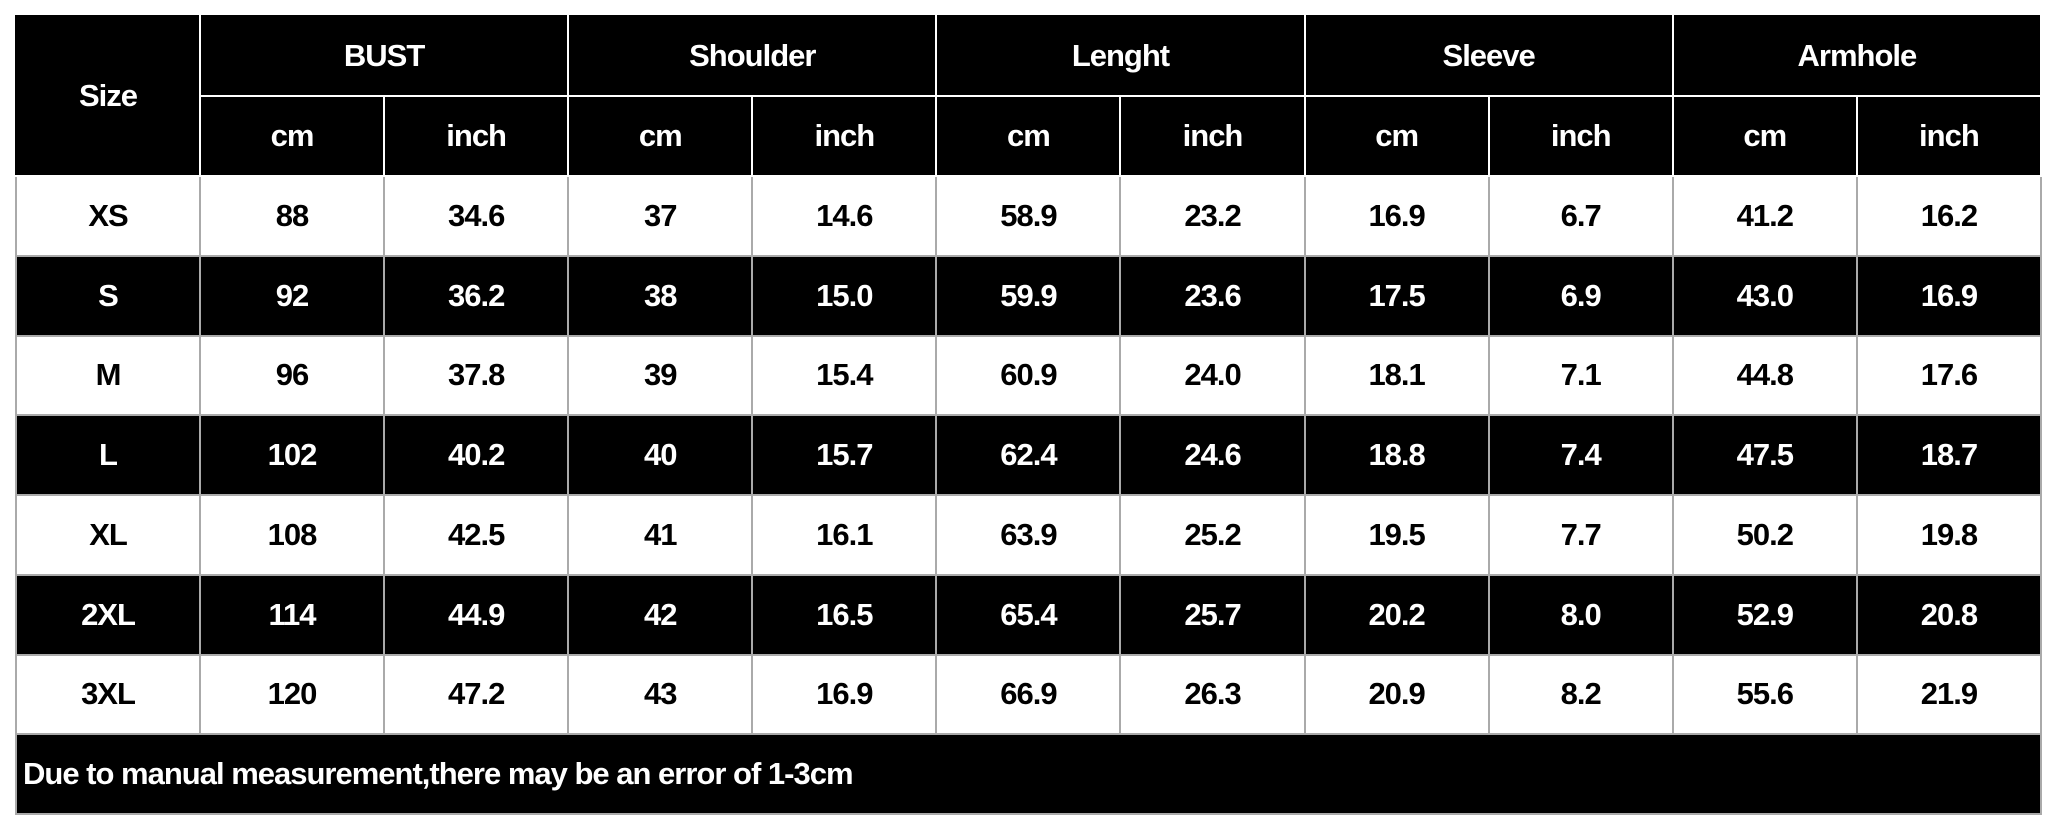  What do you see at coordinates (844, 216) in the screenshot?
I see `value-cell: 14.6` at bounding box center [844, 216].